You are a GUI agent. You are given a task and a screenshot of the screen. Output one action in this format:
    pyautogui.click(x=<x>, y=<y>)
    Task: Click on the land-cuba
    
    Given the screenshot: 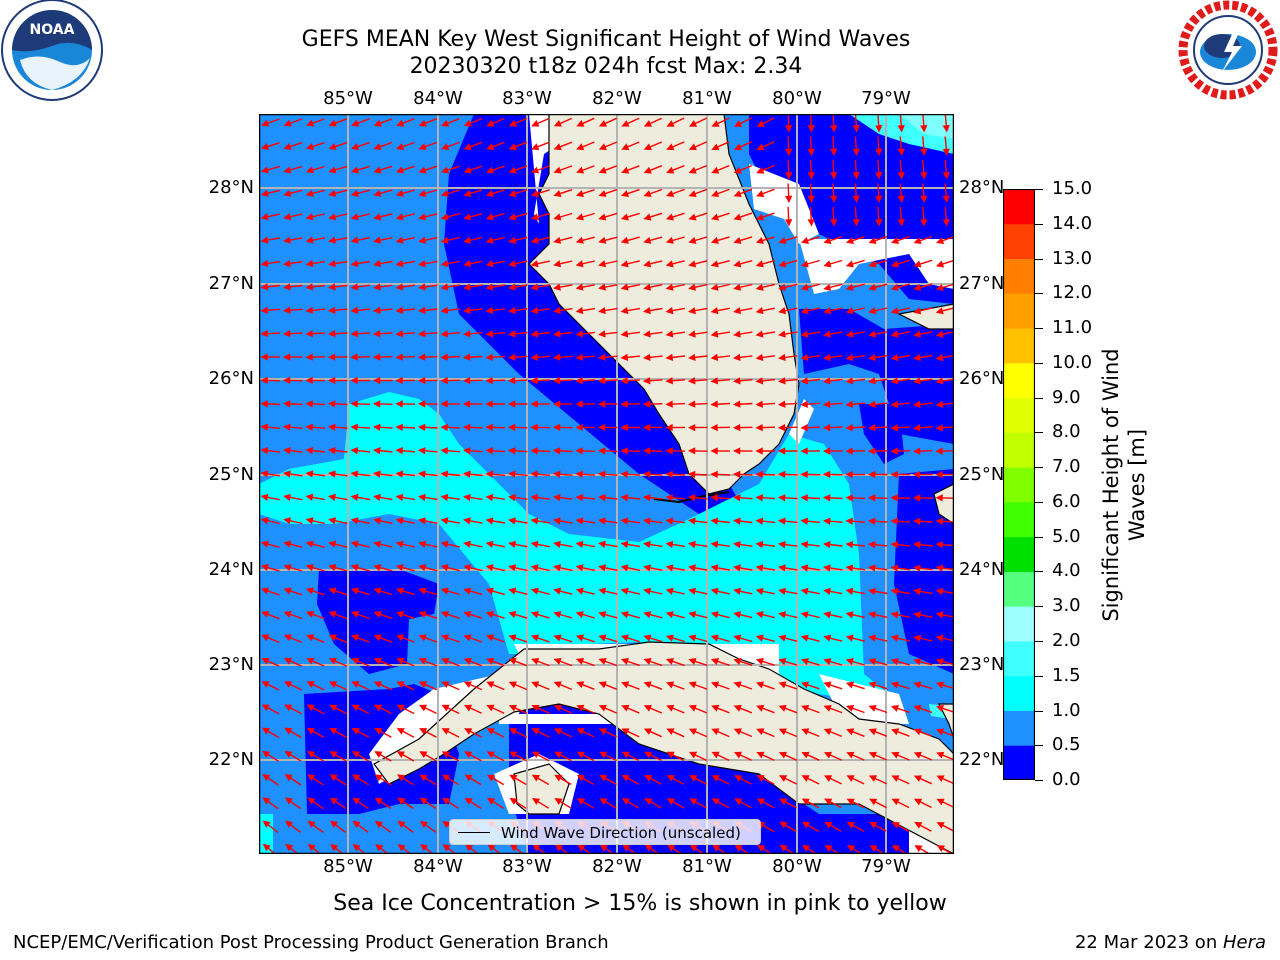 What is the action you would take?
    pyautogui.click(x=663, y=747)
    